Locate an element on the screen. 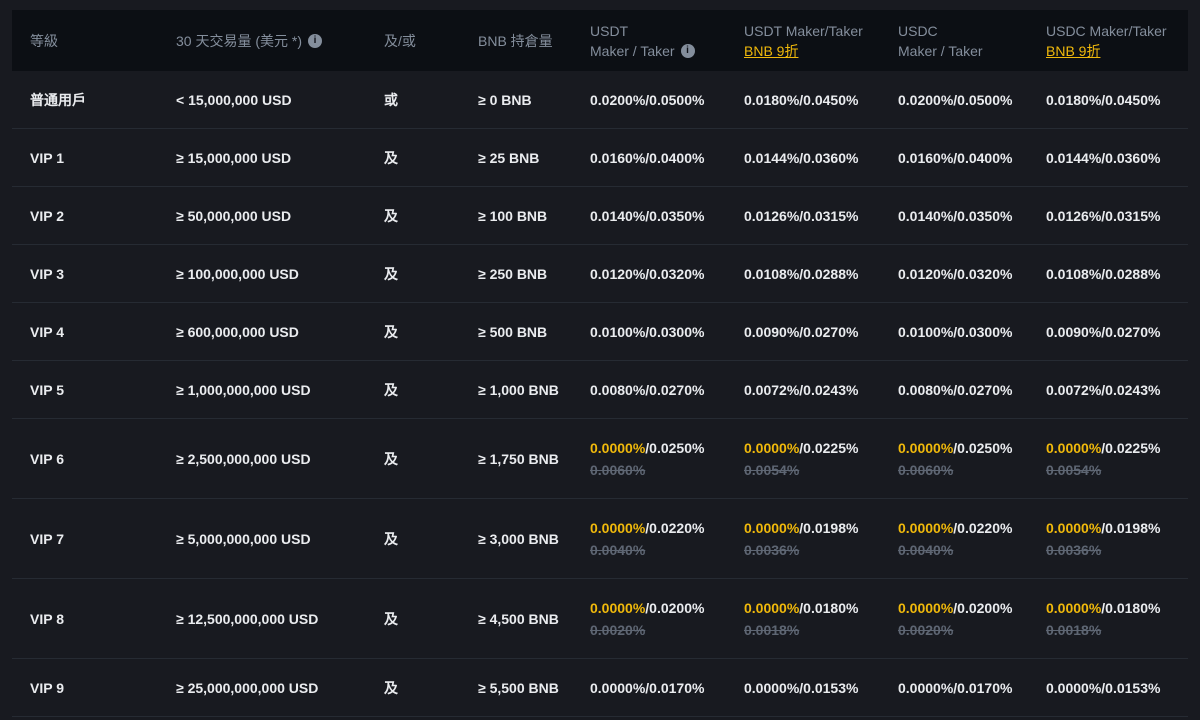 Image resolution: width=1200 pixels, height=720 pixels. usdc-bnb-header-line1: USDC Maker/Taker is located at coordinates (1106, 30).